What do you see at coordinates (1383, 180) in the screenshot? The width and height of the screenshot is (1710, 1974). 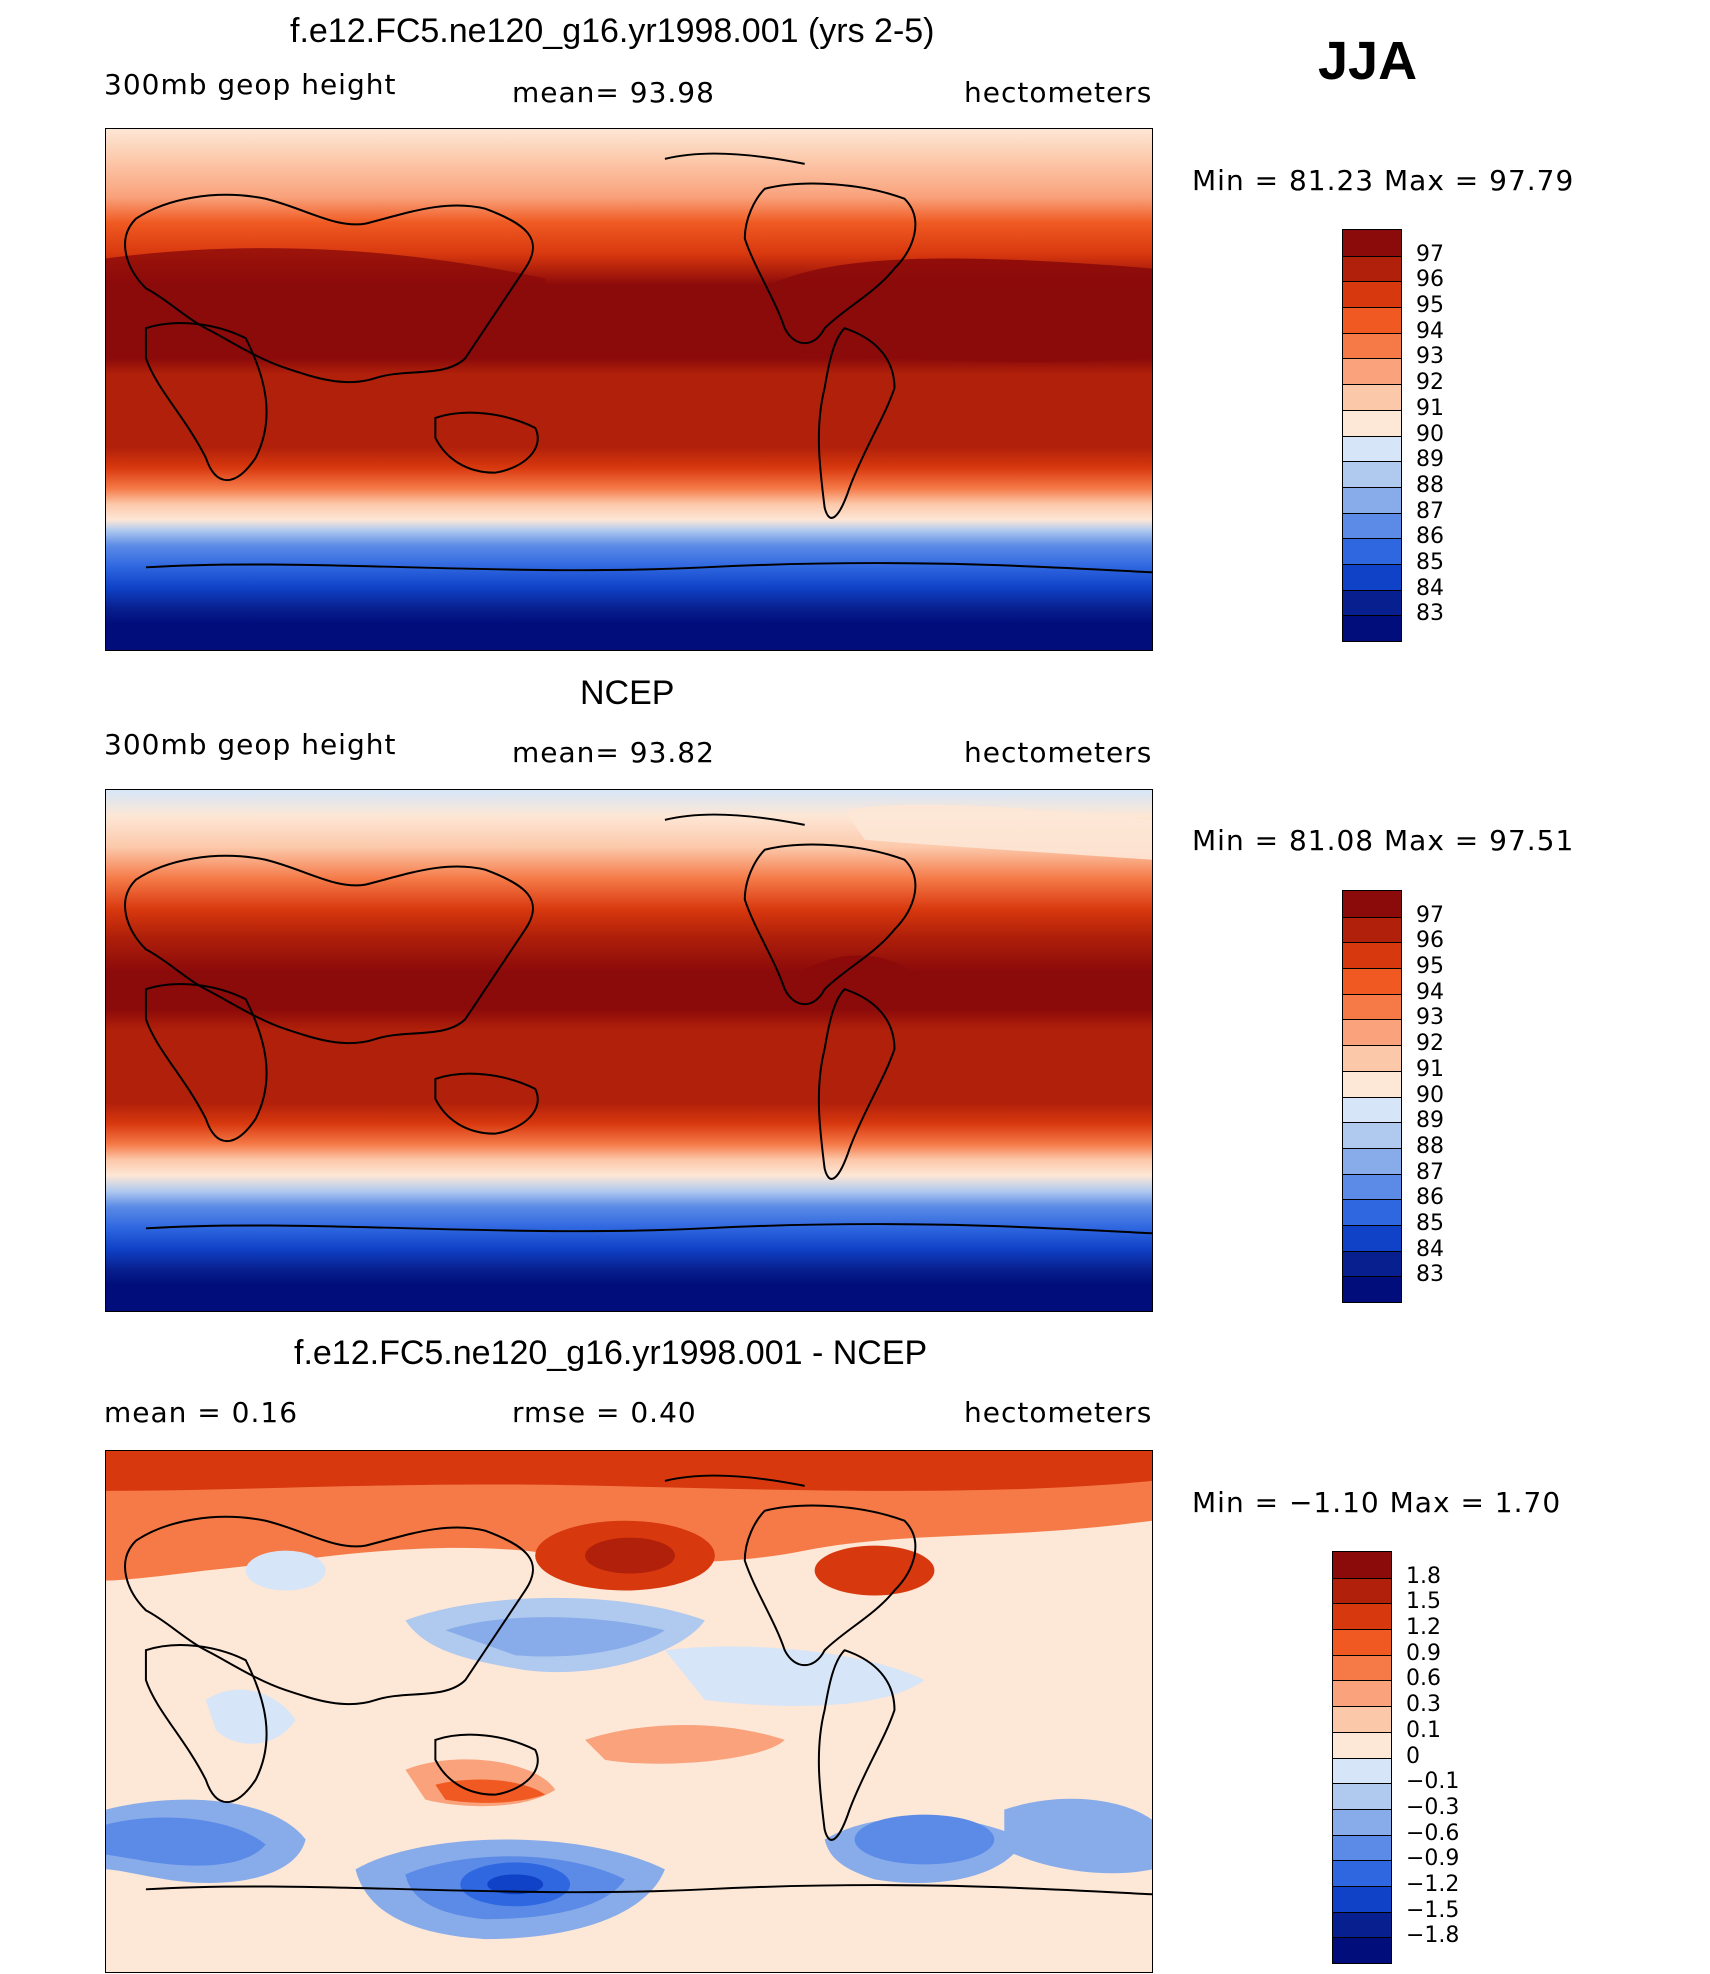 I see `panel1-minmax: Min = 81.23 Max = 97.79` at bounding box center [1383, 180].